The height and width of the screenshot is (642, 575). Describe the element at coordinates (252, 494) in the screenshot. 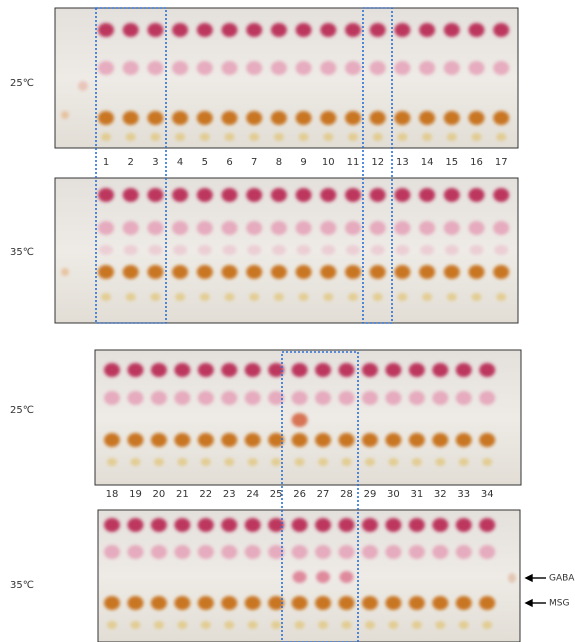

I see `lane-number: 24` at that location.